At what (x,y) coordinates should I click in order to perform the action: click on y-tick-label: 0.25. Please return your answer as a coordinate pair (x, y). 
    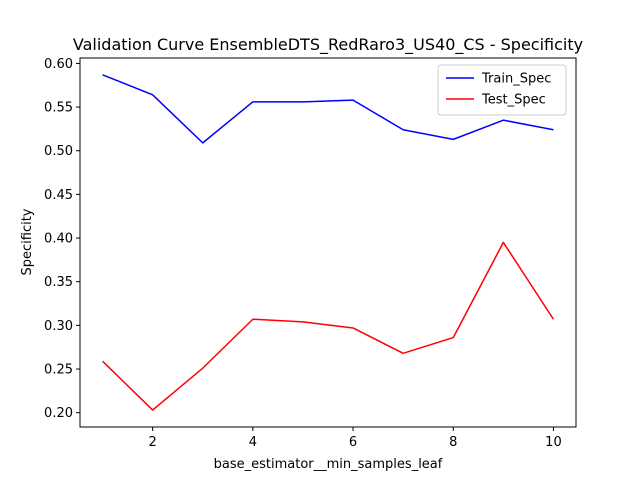
    Looking at the image, I should click on (58, 370).